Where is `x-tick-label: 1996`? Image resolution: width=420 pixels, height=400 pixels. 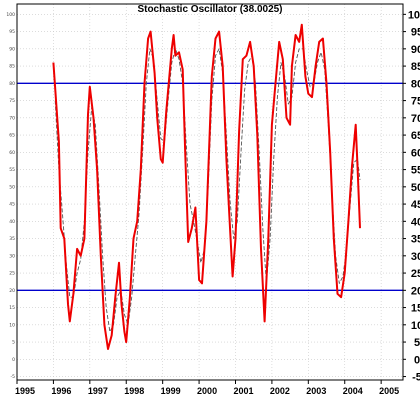 x-tick-label: 1996 is located at coordinates (61, 391).